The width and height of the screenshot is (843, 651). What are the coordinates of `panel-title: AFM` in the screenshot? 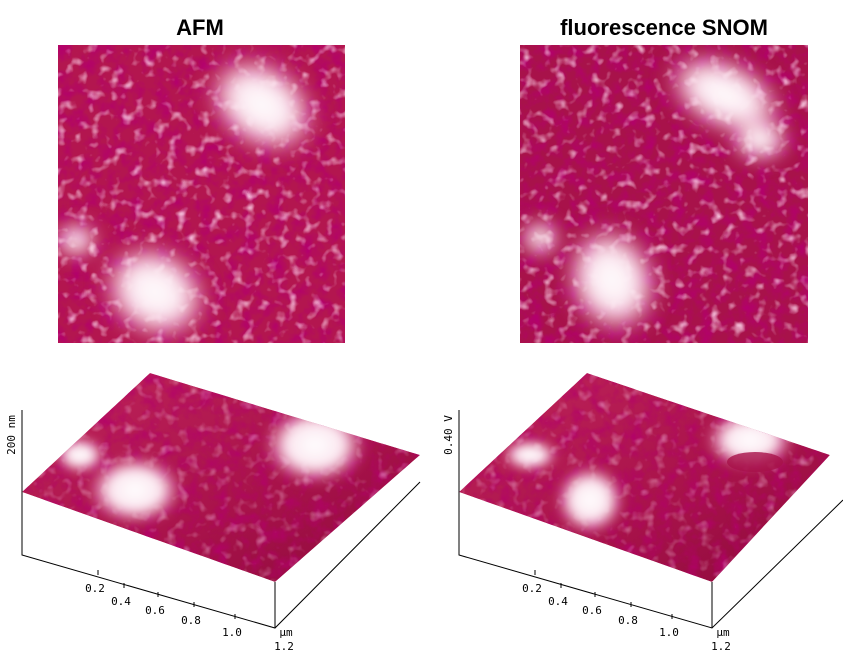 It's located at (200, 27).